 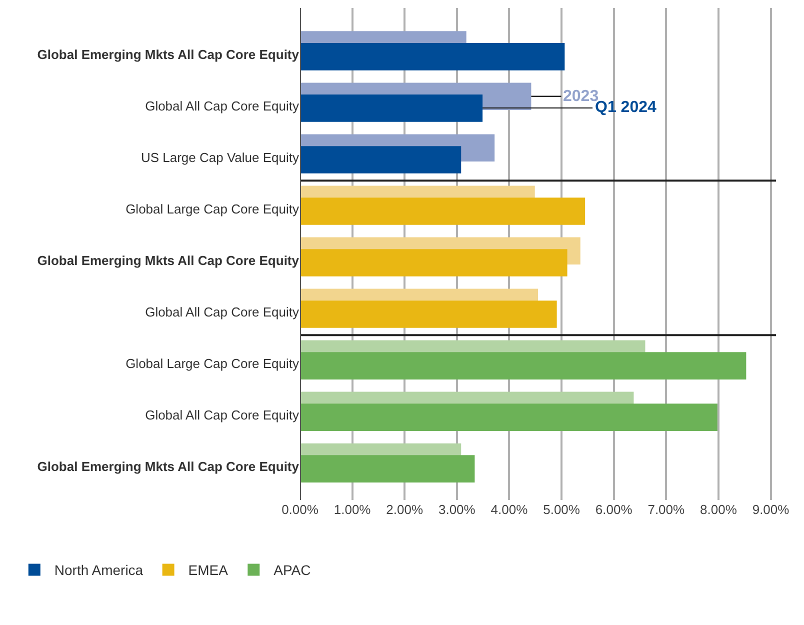 What do you see at coordinates (614, 509) in the screenshot?
I see `x-tick-label: 6.00%` at bounding box center [614, 509].